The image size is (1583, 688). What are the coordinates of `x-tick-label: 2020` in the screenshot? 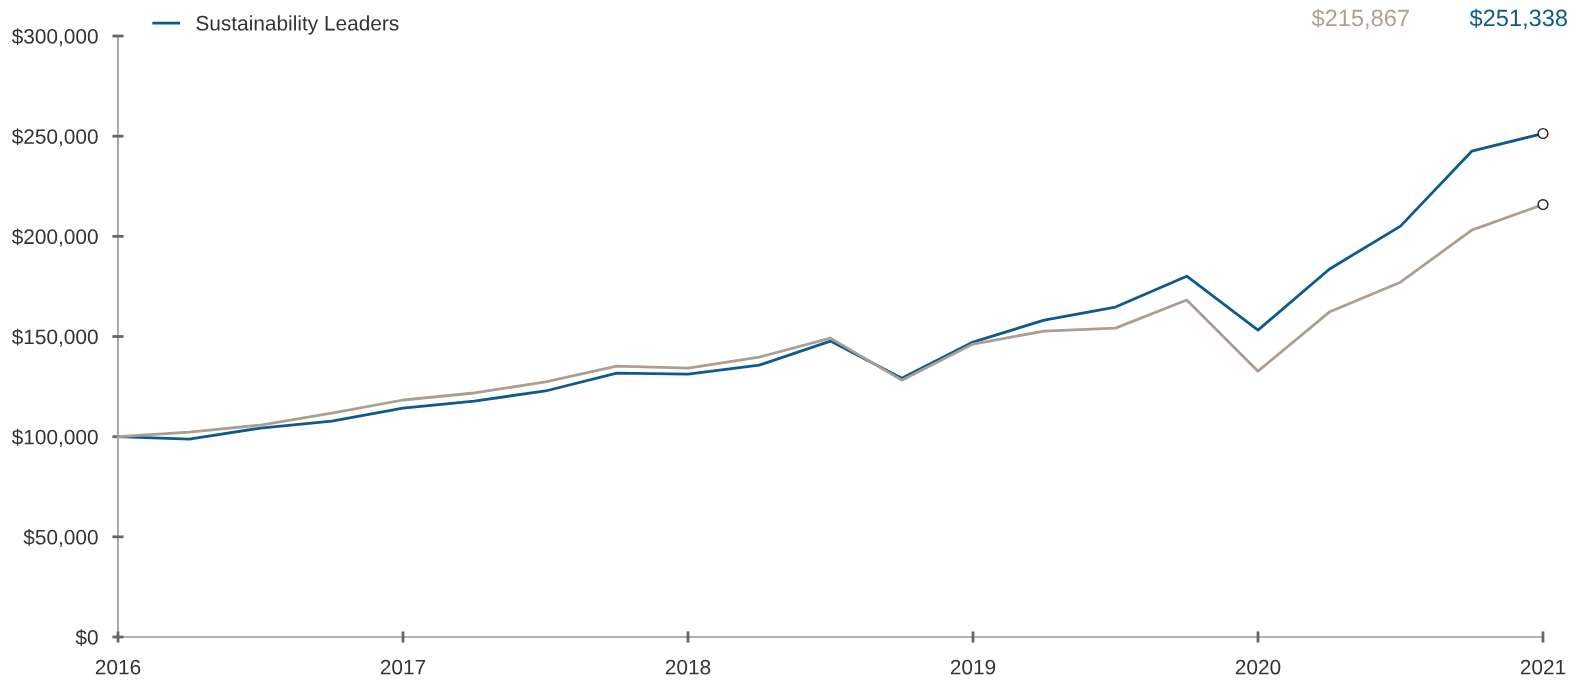 It's located at (1258, 667).